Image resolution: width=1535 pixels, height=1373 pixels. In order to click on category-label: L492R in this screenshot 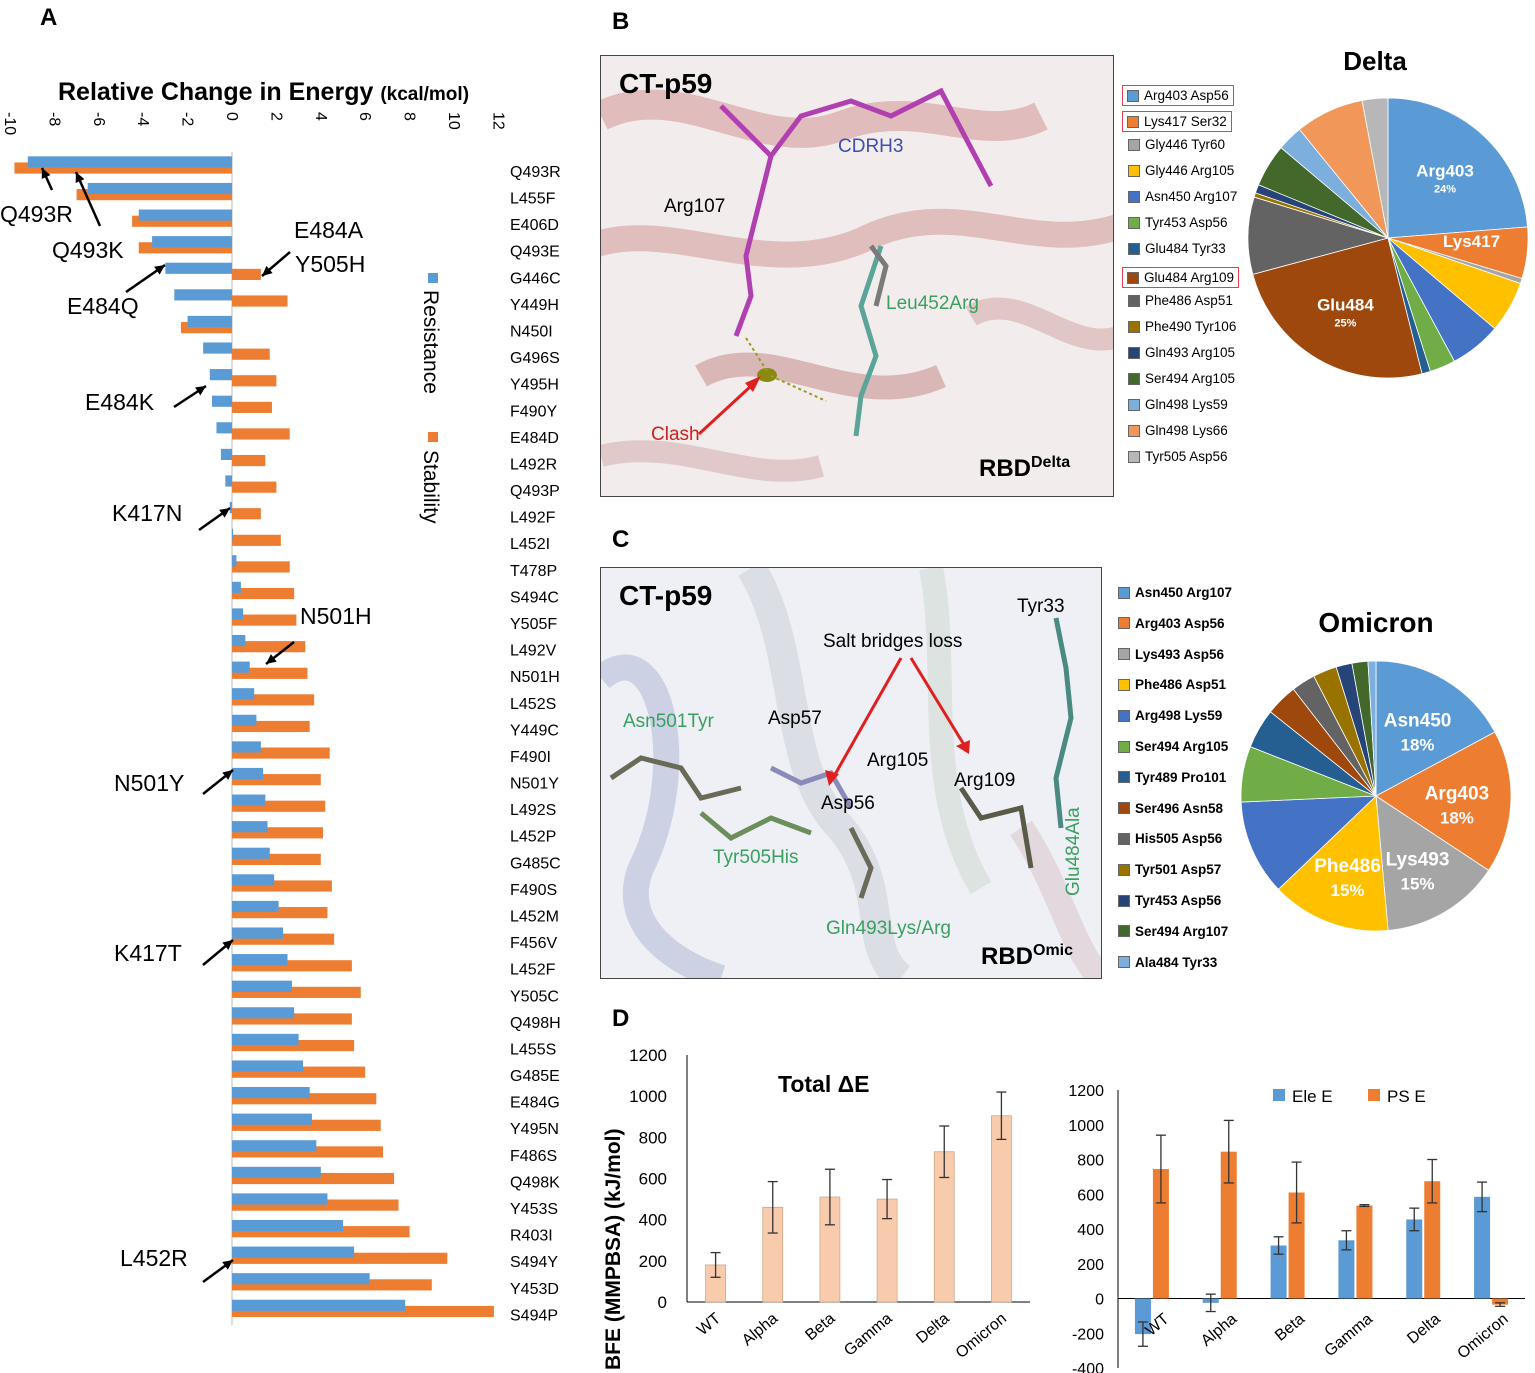, I will do `click(533, 464)`.